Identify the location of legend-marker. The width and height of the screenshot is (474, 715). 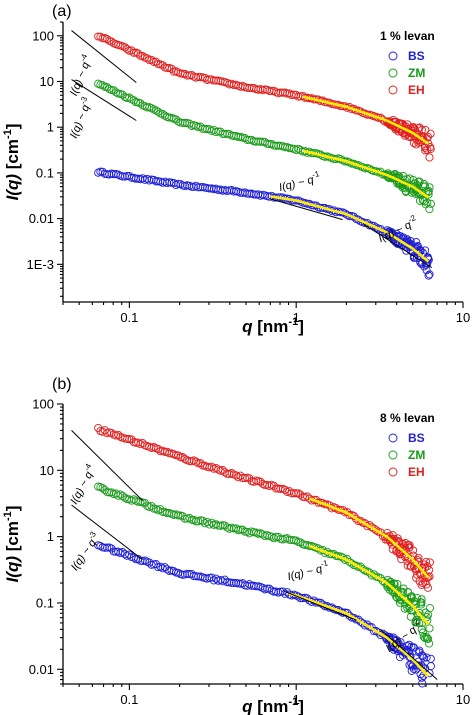
(393, 438).